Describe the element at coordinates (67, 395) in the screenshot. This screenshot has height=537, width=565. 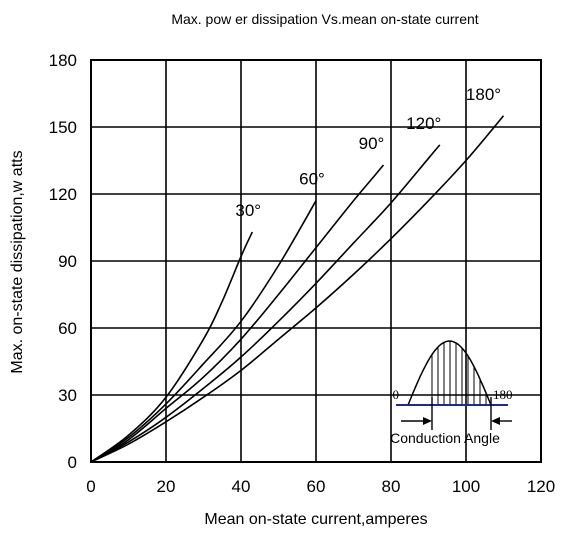
I see `y-tick-label: 30` at that location.